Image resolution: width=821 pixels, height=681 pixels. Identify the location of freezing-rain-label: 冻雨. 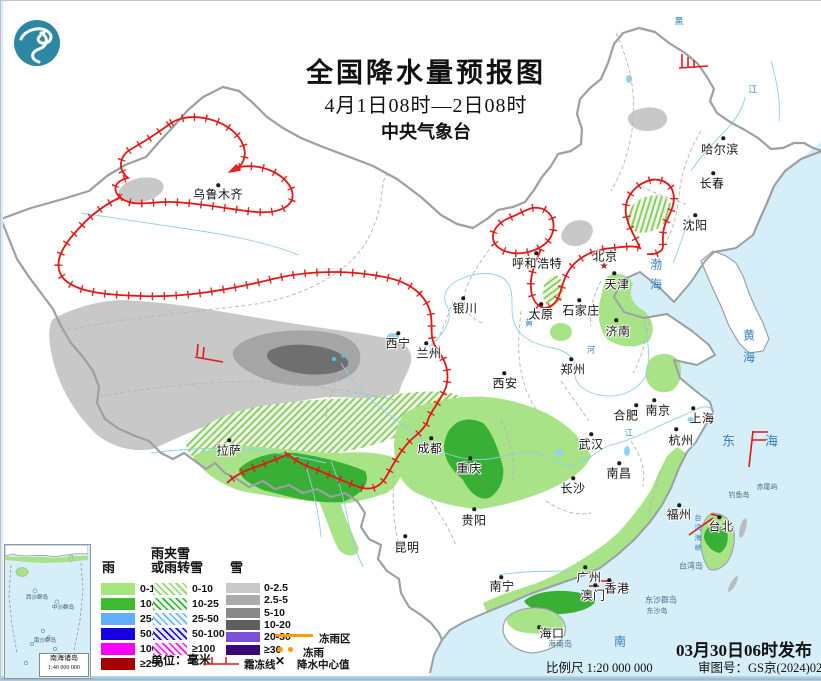
(313, 653).